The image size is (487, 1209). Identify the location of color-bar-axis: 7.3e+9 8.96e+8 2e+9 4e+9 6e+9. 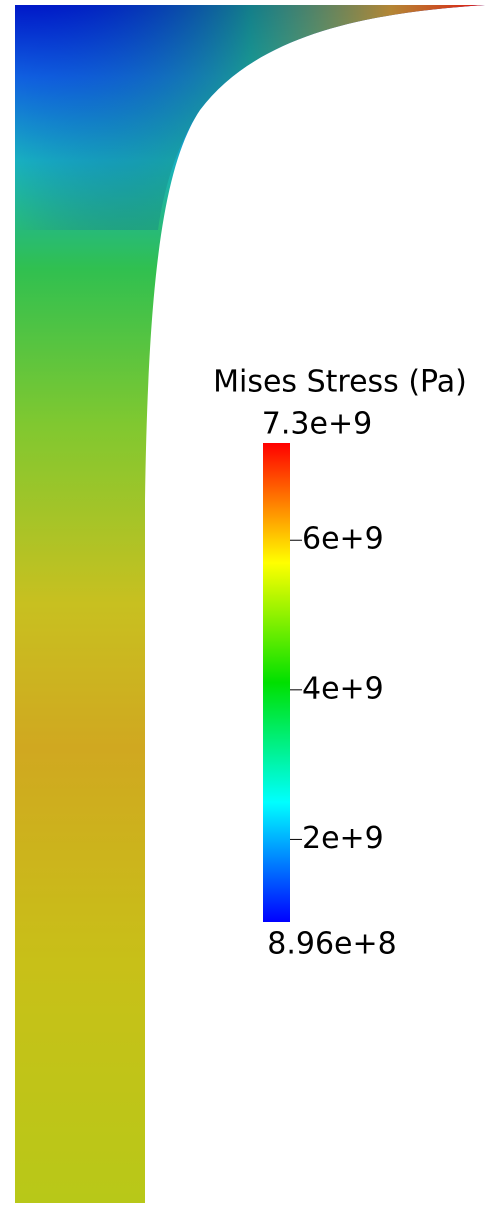
(329, 684).